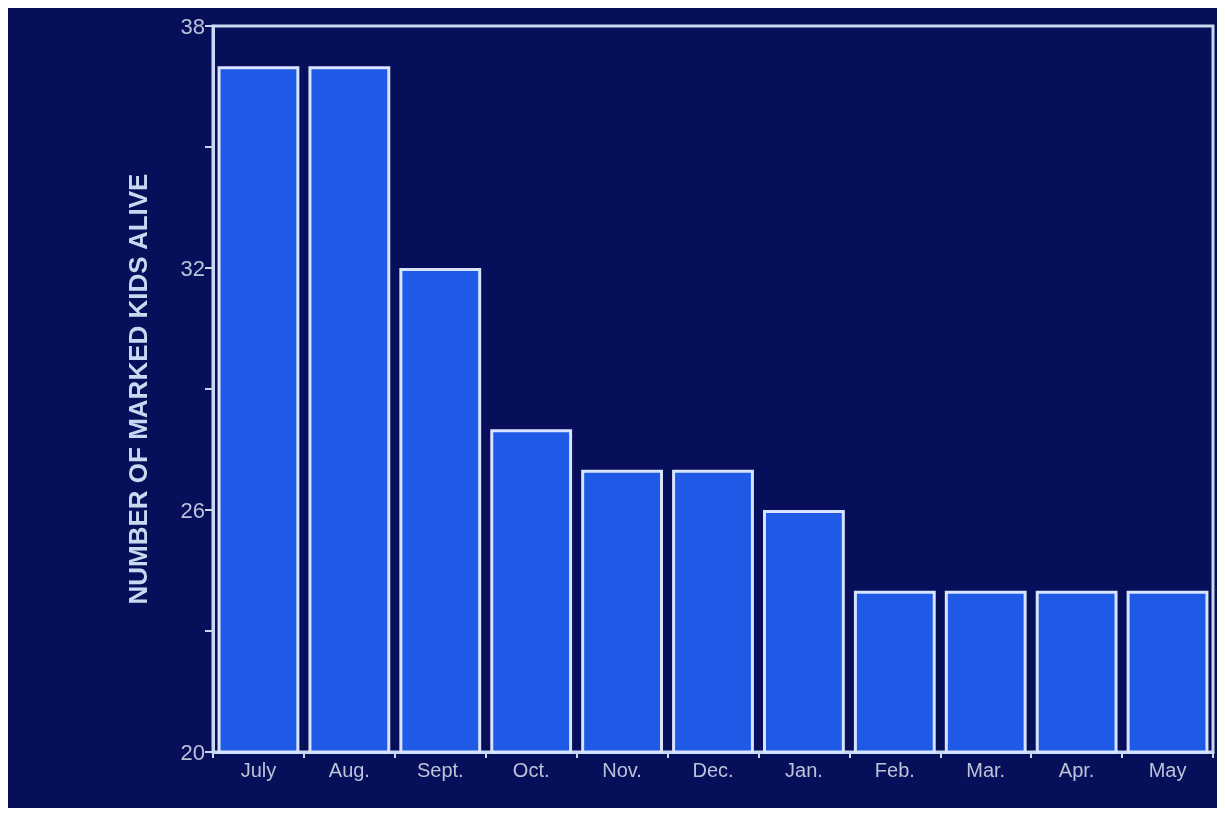  I want to click on x-tick-label: Aug., so click(349, 770).